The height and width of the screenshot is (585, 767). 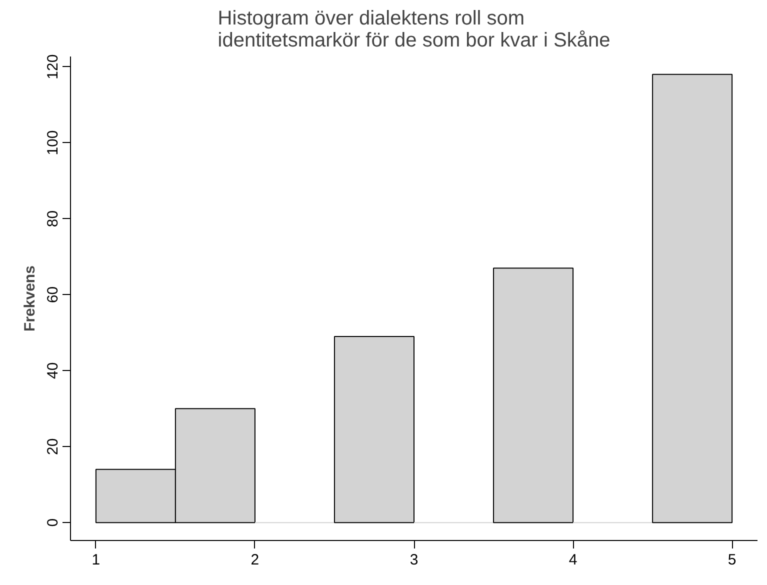 I want to click on y-tick-label: 40, so click(x=53, y=370).